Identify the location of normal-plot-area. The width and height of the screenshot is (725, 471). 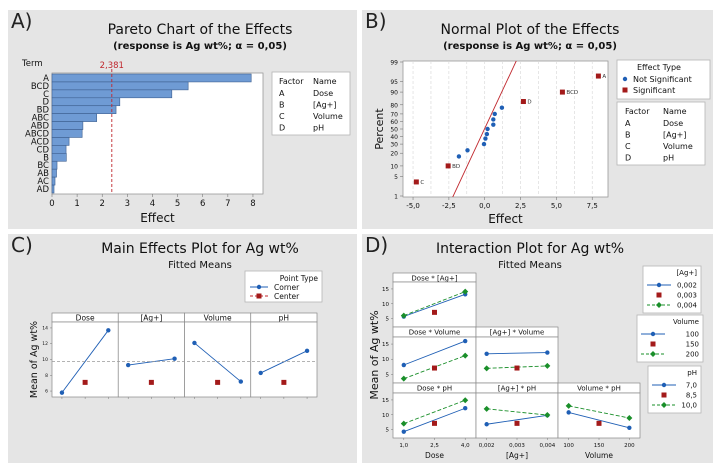
(505, 129).